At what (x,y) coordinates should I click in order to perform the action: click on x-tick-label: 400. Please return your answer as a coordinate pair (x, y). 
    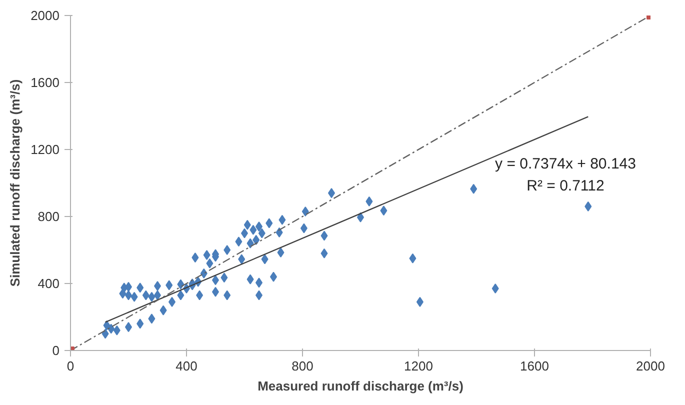
    Looking at the image, I should click on (187, 366).